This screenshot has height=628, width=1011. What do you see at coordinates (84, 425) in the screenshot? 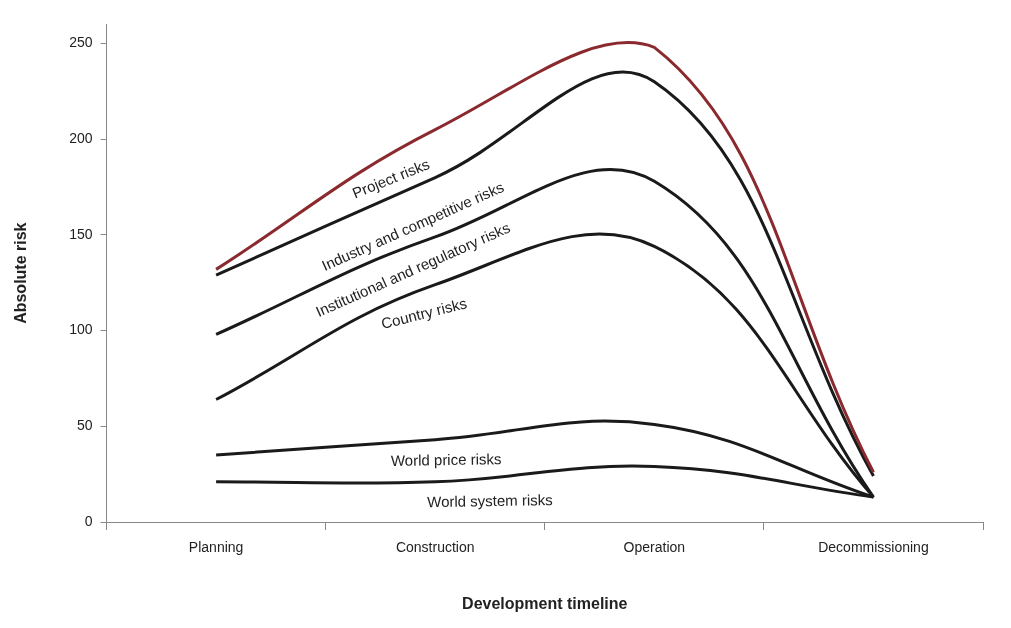
I see `y-tick-label: 50` at bounding box center [84, 425].